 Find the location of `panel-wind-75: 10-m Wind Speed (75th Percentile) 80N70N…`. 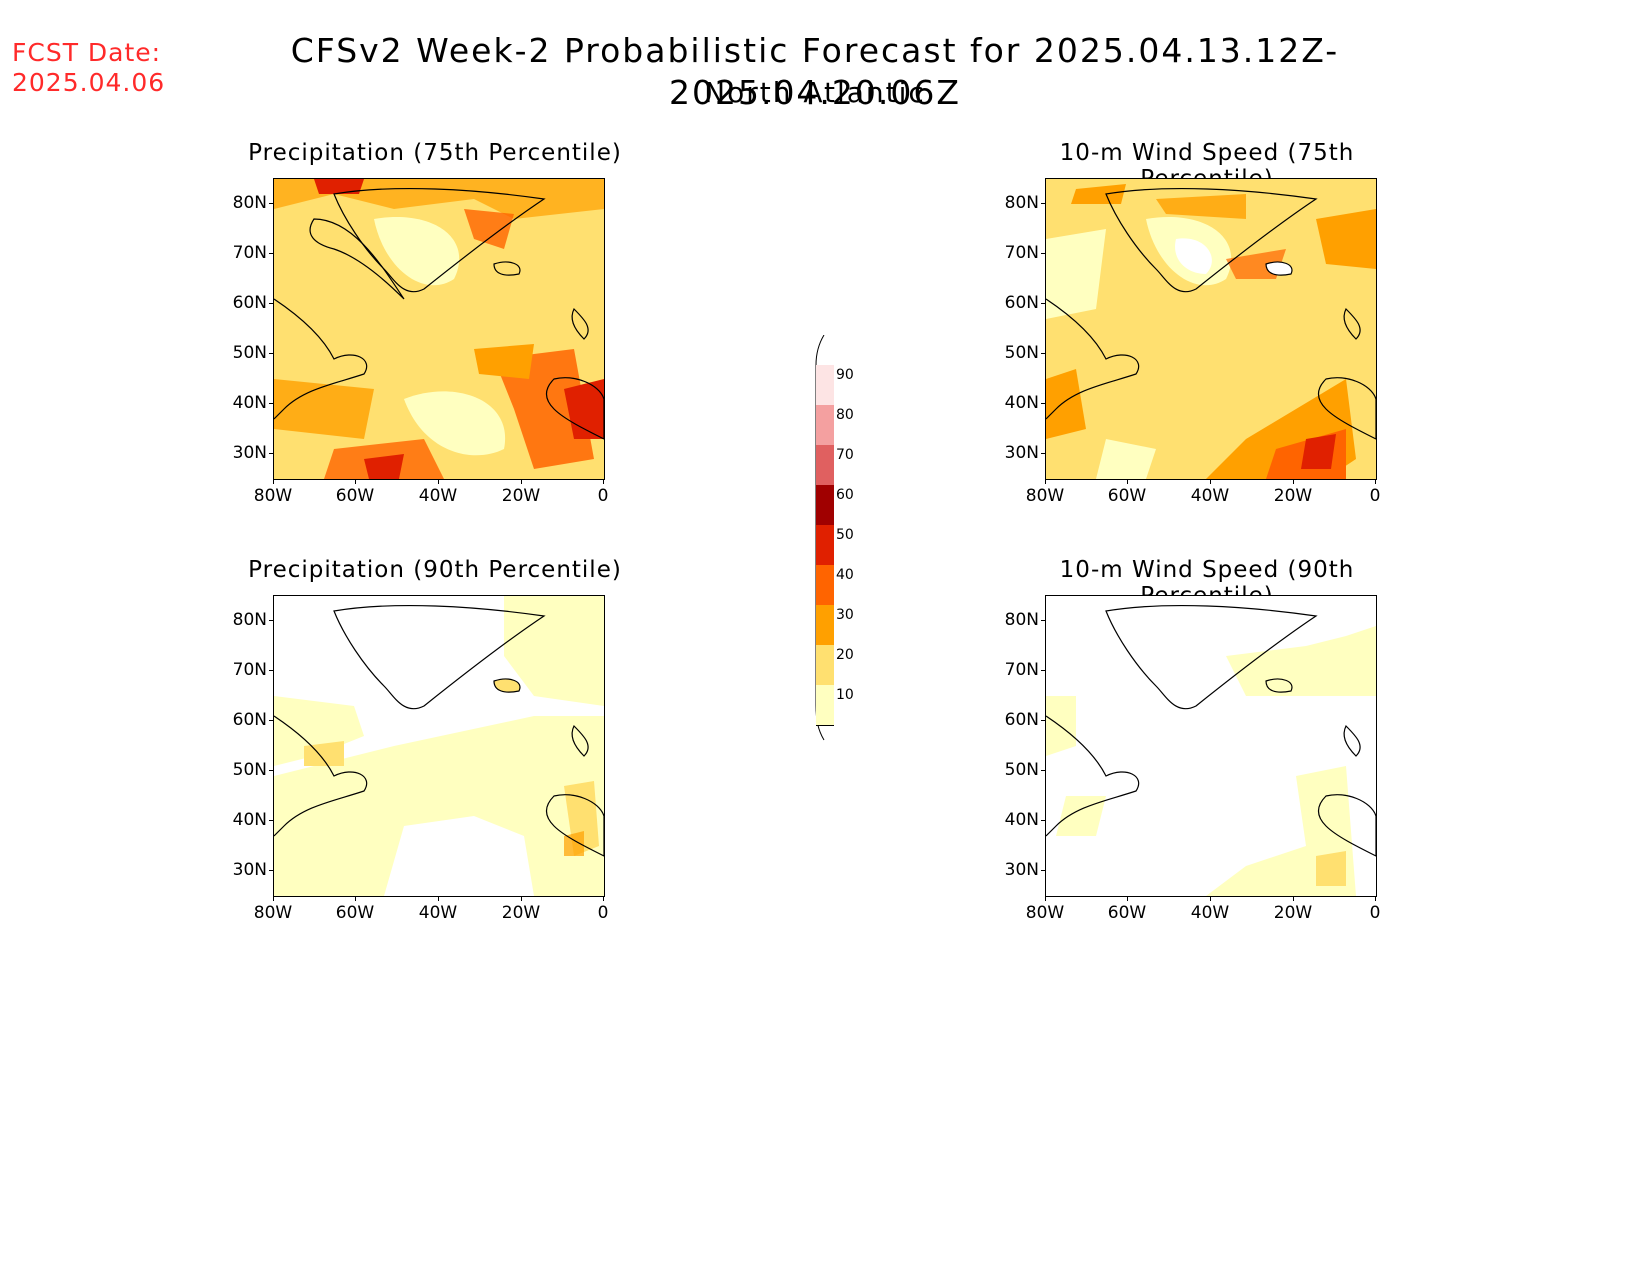

panel-wind-75: 10-m Wind Speed (75th Percentile) 80N70N… is located at coordinates (1207, 330).